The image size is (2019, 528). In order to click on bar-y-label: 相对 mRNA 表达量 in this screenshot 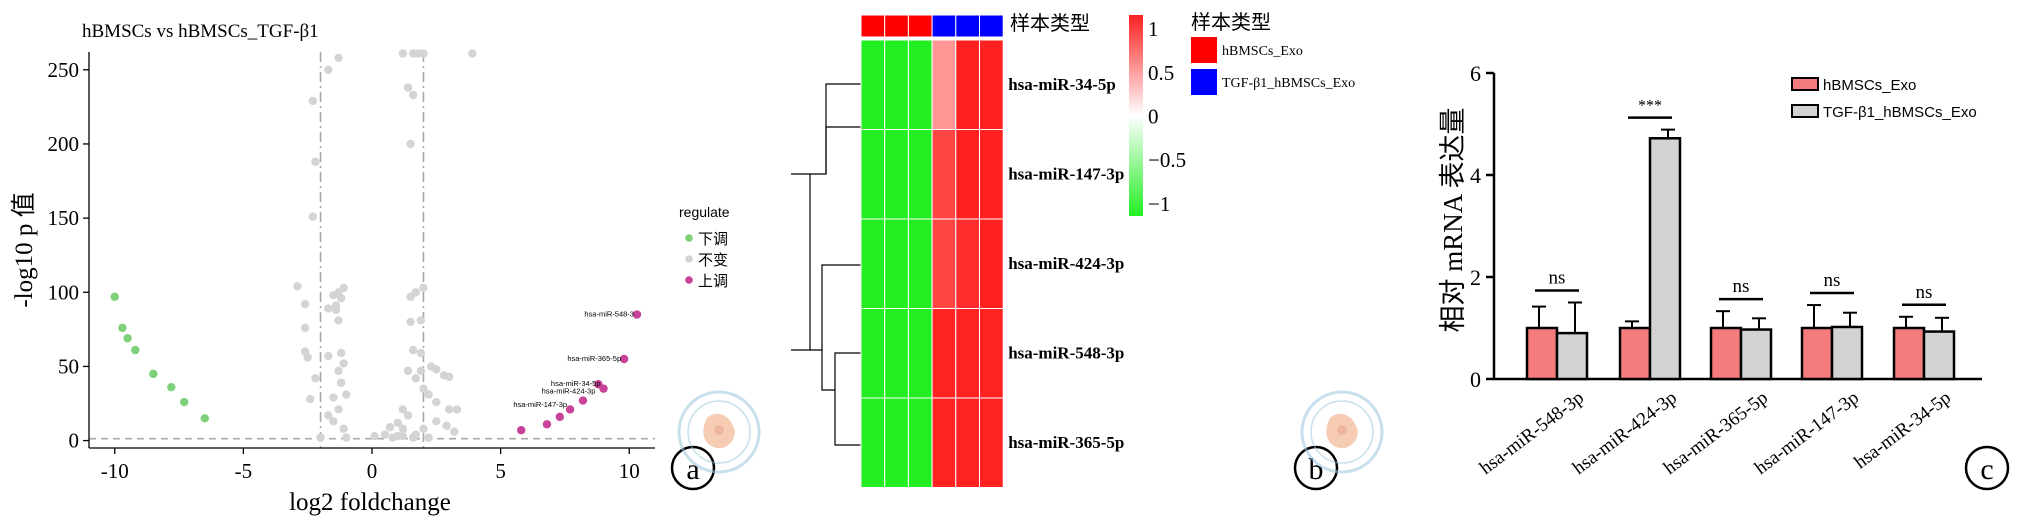, I will do `click(1453, 219)`.